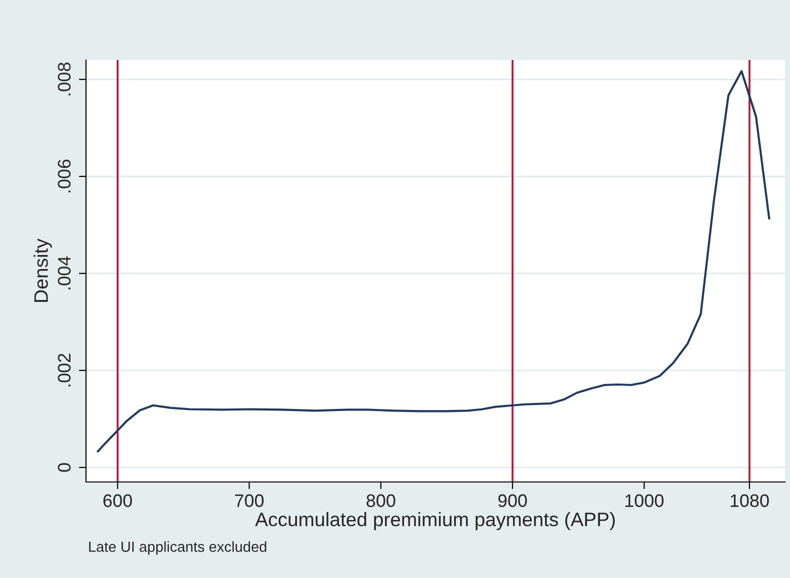  I want to click on x-tick-label: 900, so click(512, 501).